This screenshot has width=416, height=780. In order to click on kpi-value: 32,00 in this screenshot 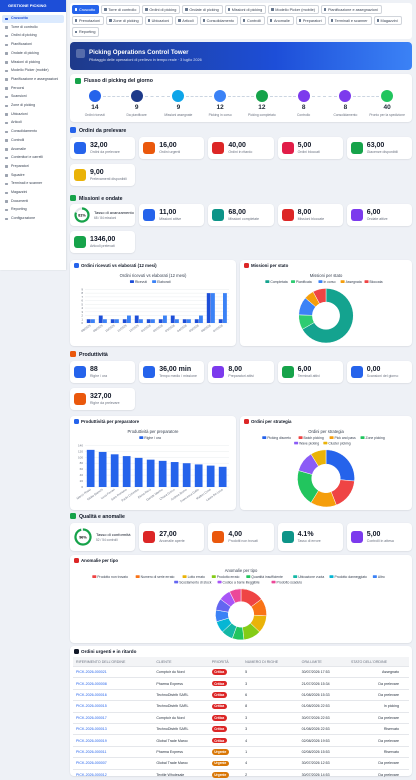, I will do `click(99, 145)`.